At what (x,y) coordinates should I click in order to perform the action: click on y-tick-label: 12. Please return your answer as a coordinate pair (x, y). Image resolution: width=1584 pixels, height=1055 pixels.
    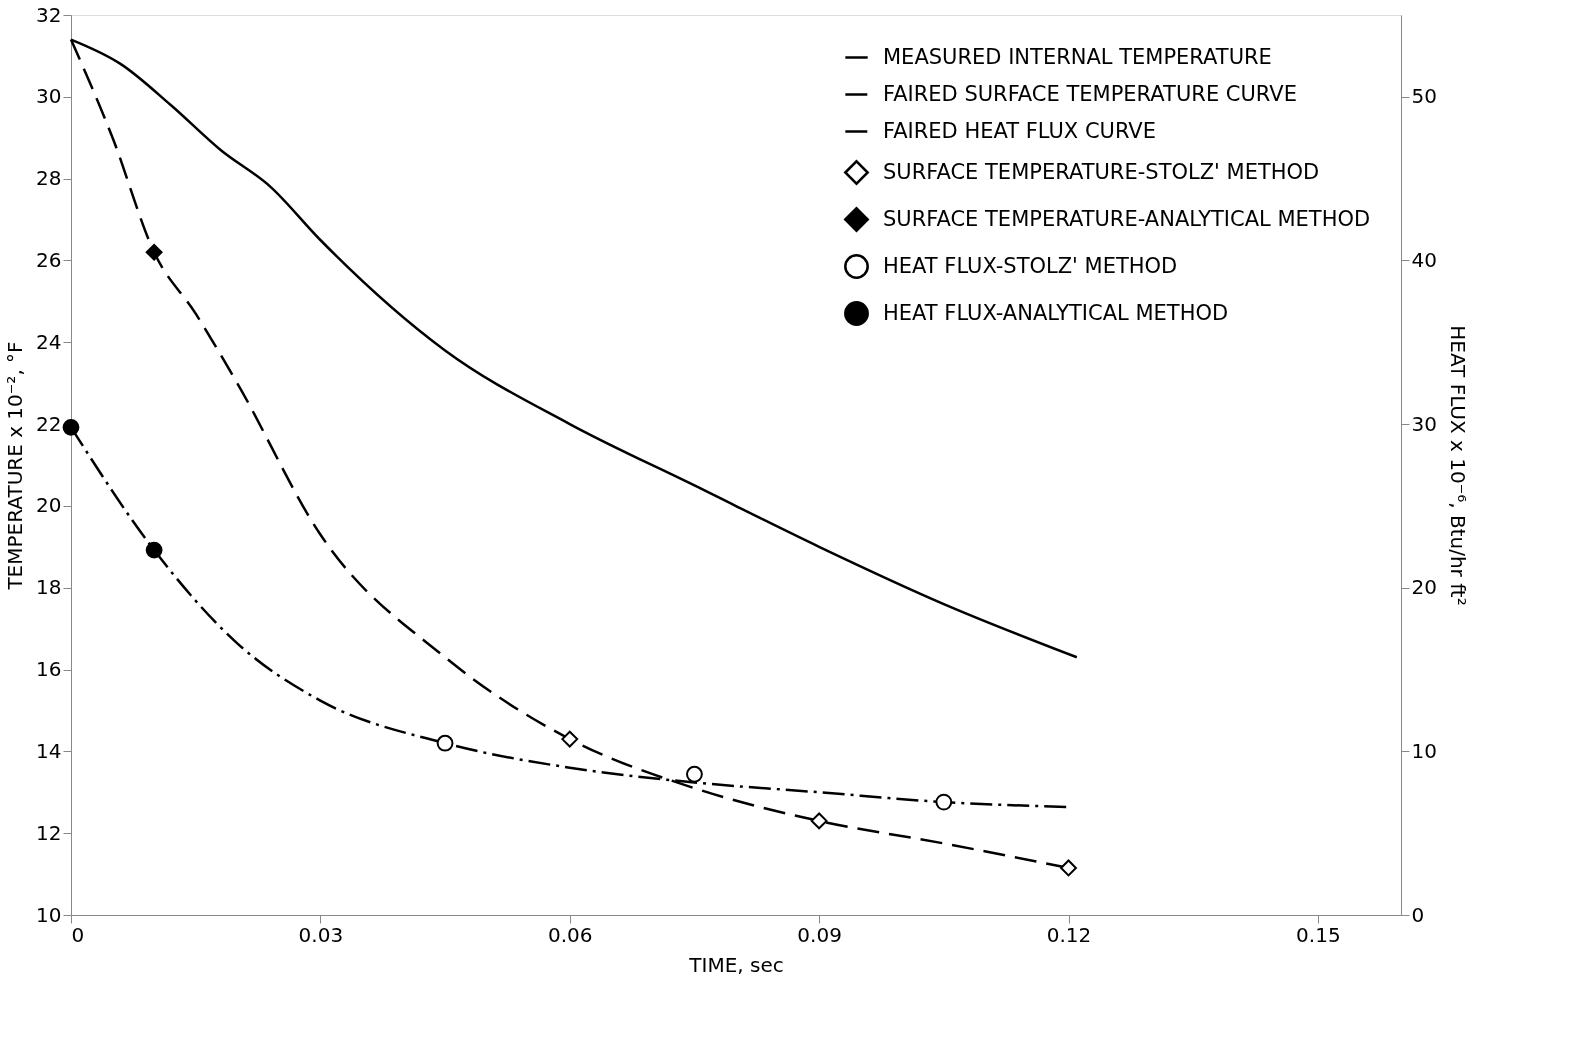
    Looking at the image, I should click on (49, 832).